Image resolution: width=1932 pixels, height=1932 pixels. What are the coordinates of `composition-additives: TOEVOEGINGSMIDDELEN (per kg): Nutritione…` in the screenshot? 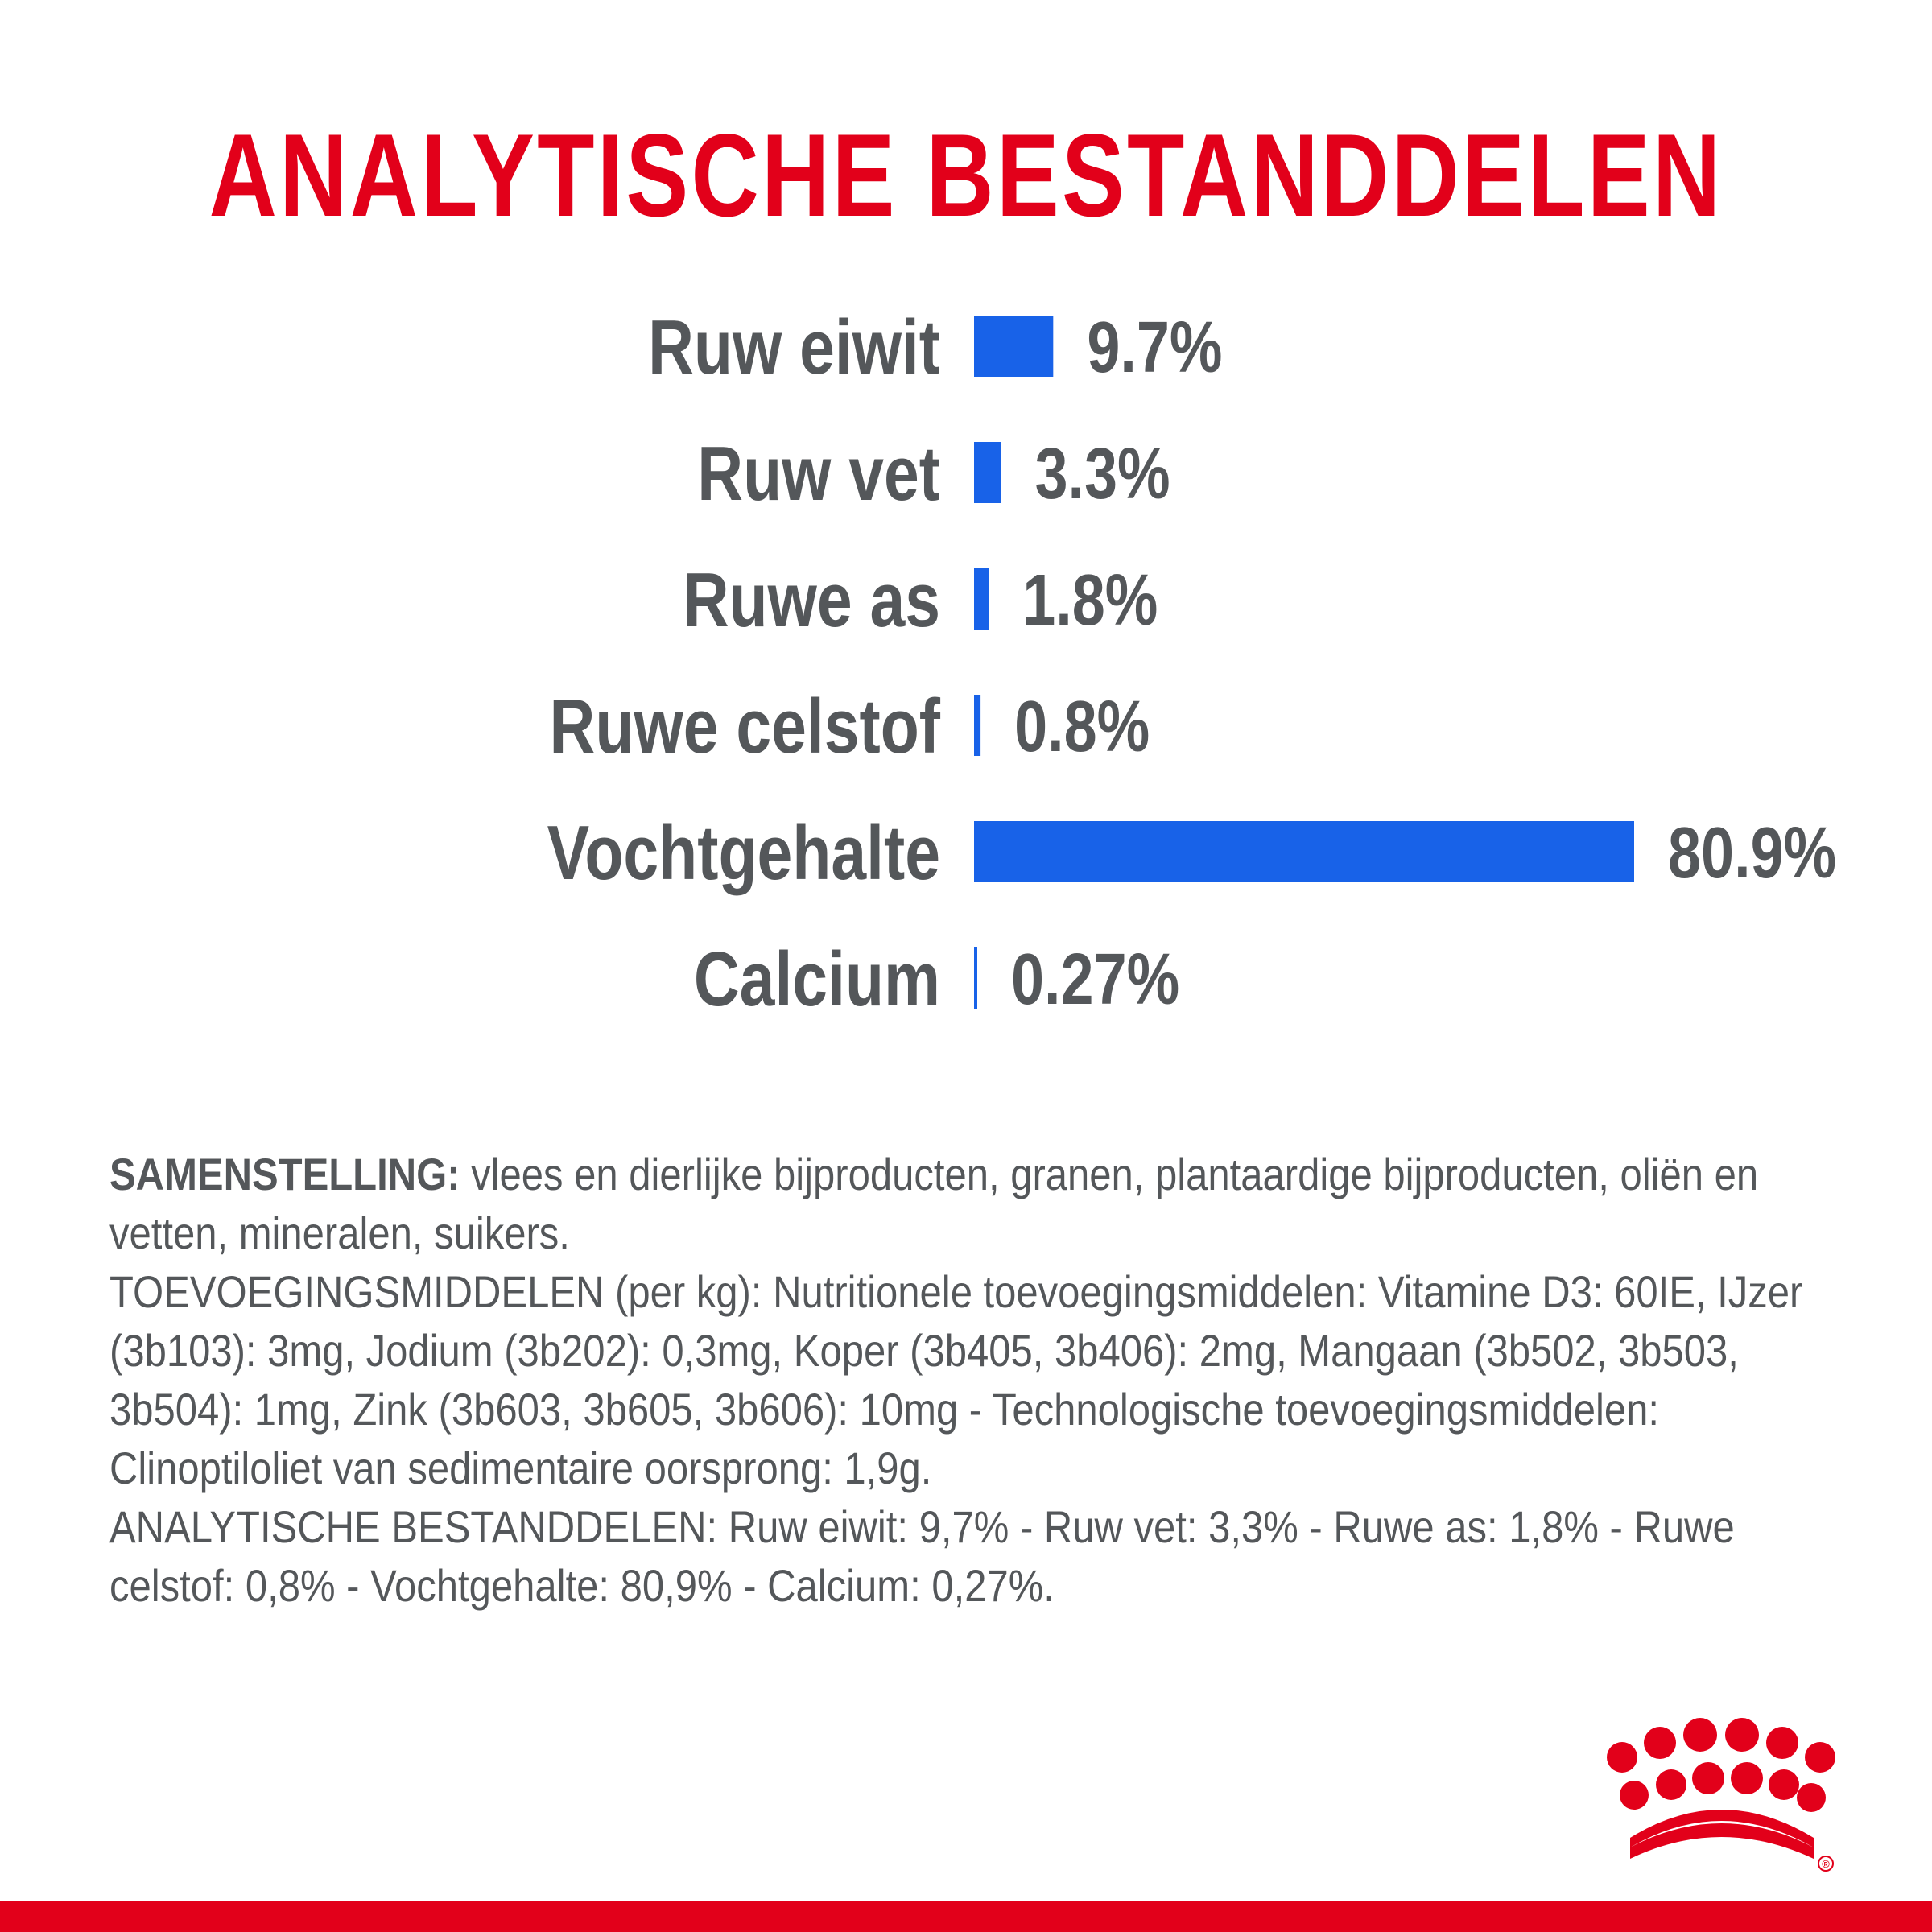 It's located at (956, 1379).